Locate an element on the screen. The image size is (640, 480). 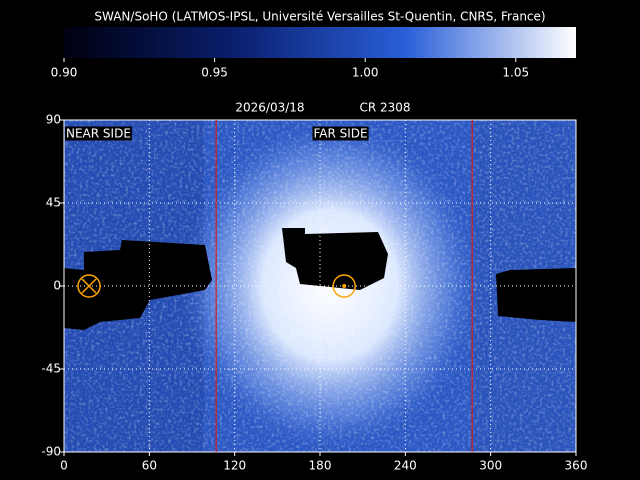
rotation: CR 2308 is located at coordinates (384, 108).